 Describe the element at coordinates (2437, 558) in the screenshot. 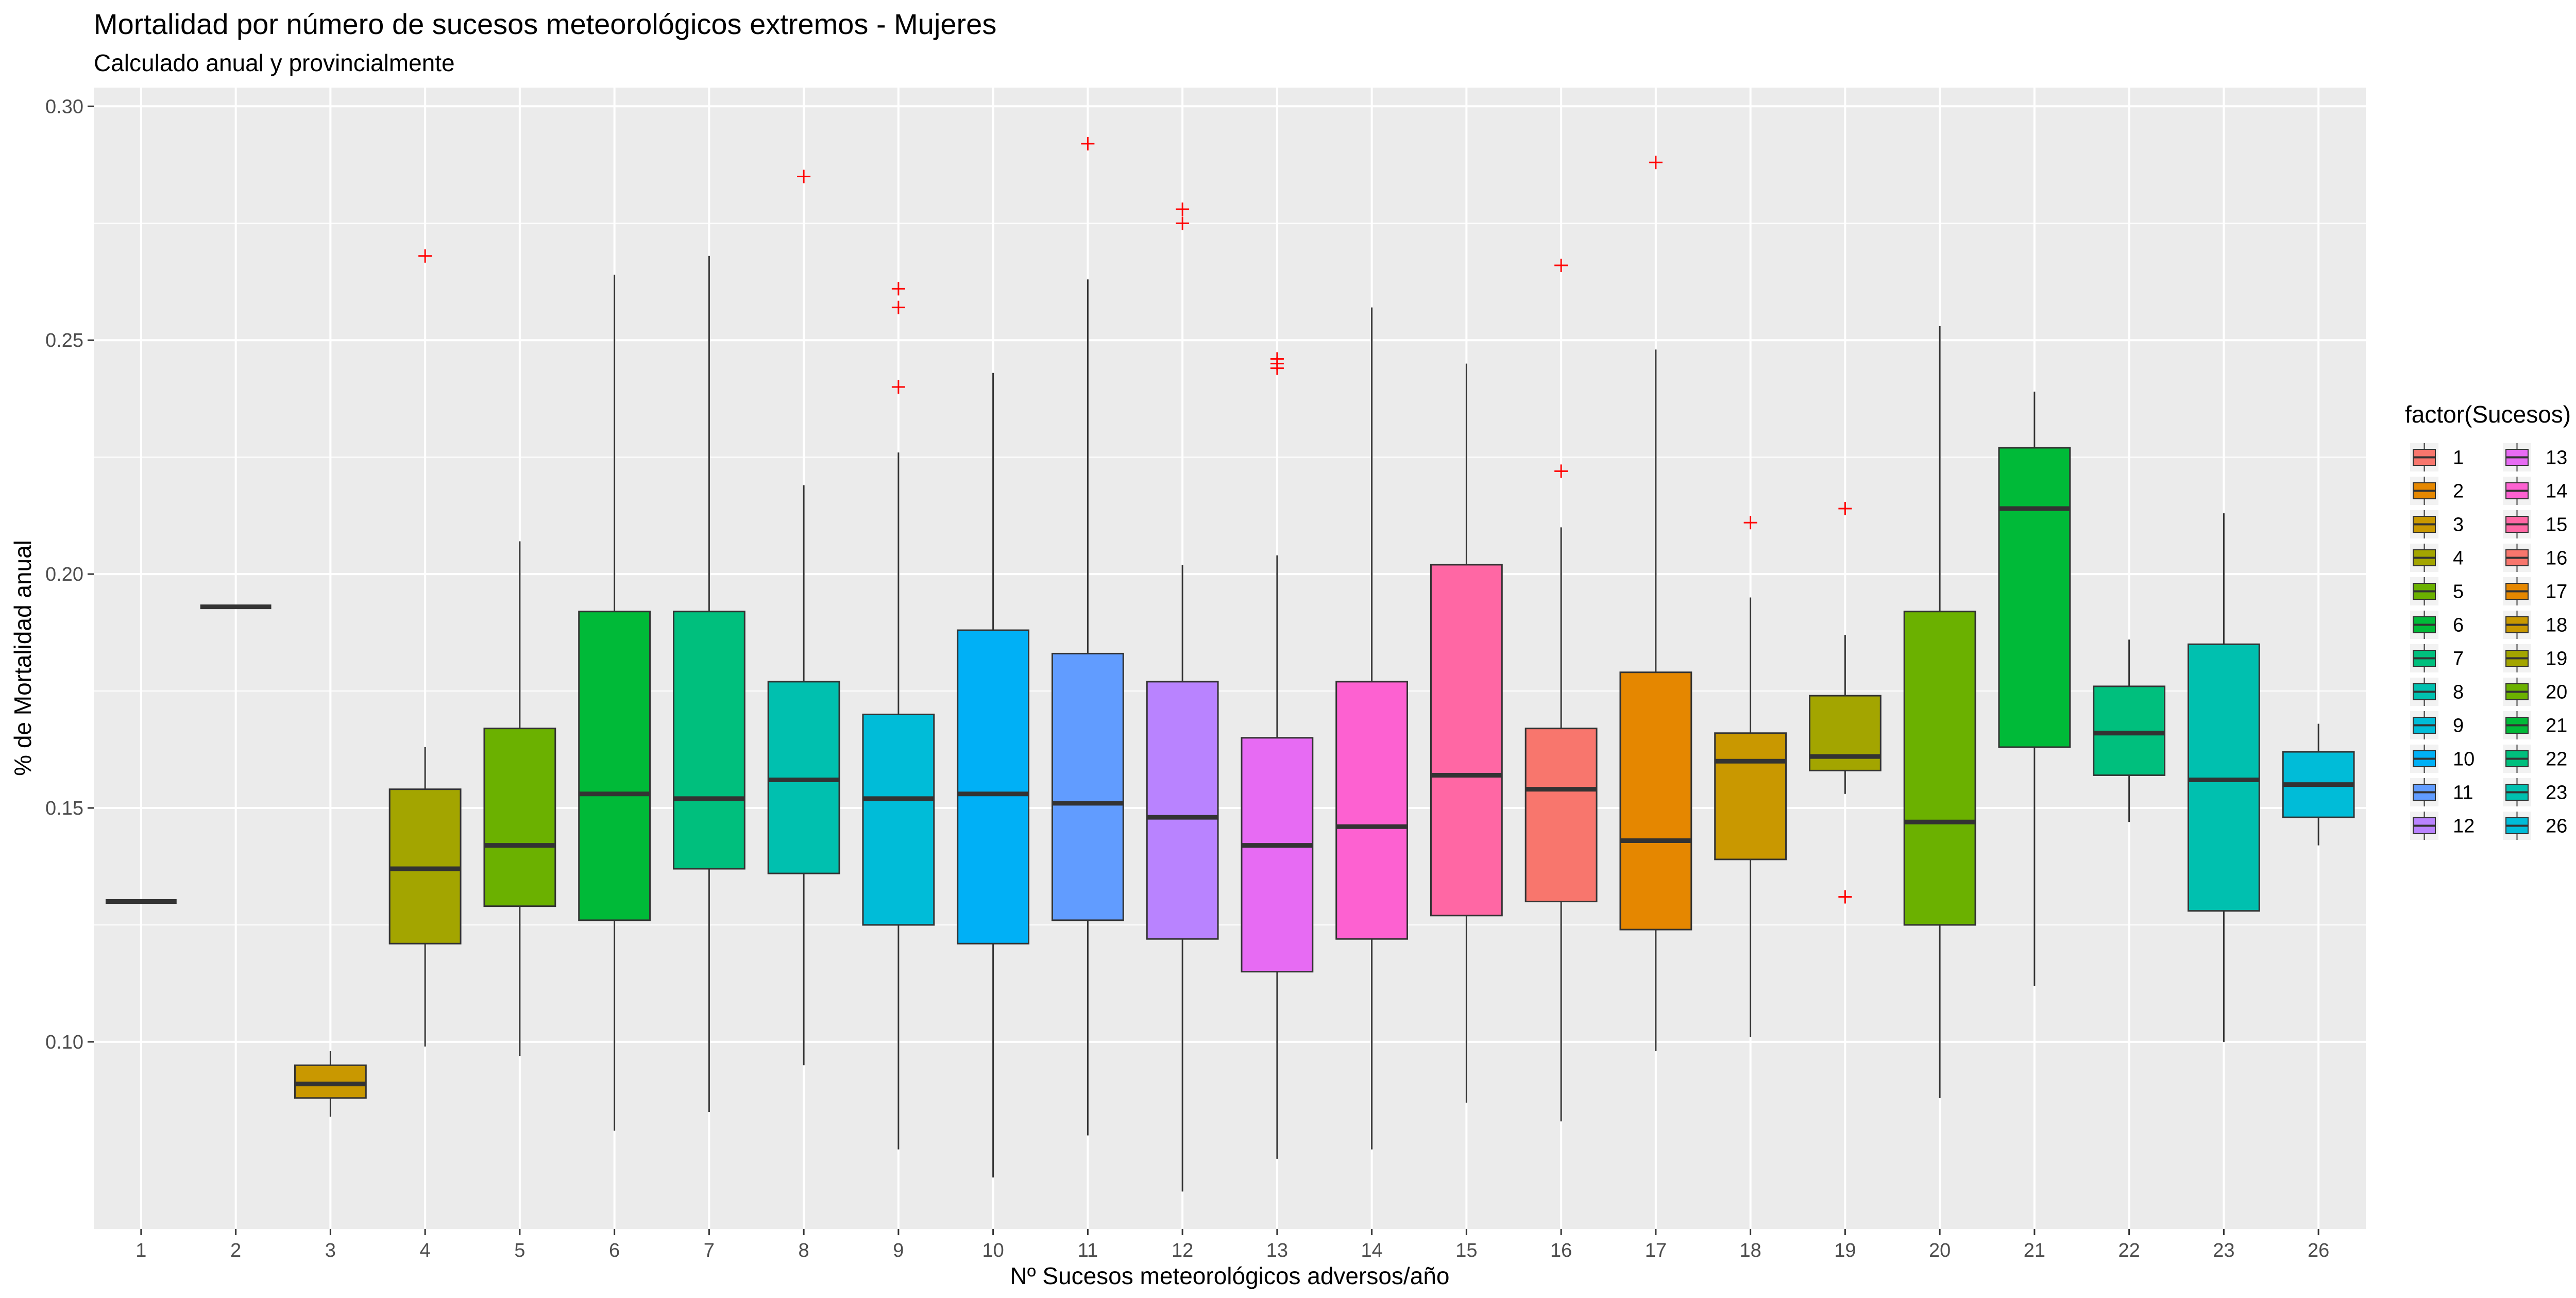

I see `legend-item-4: 4` at that location.